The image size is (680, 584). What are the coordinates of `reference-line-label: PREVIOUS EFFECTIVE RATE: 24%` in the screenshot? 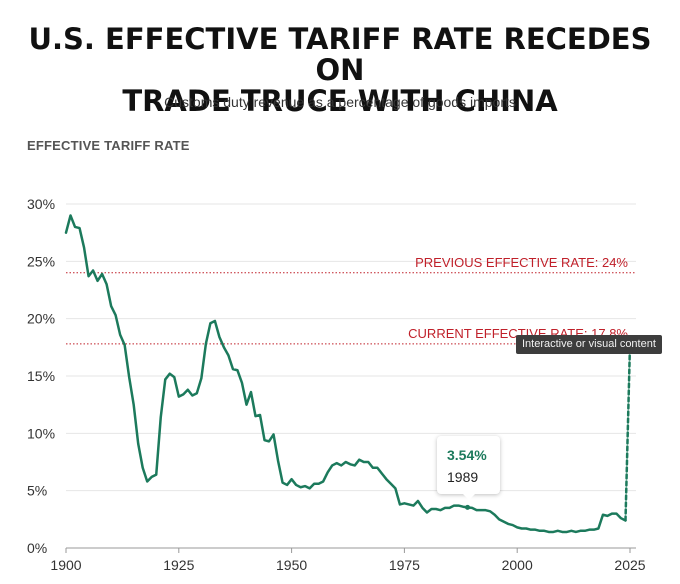 It's located at (521, 262).